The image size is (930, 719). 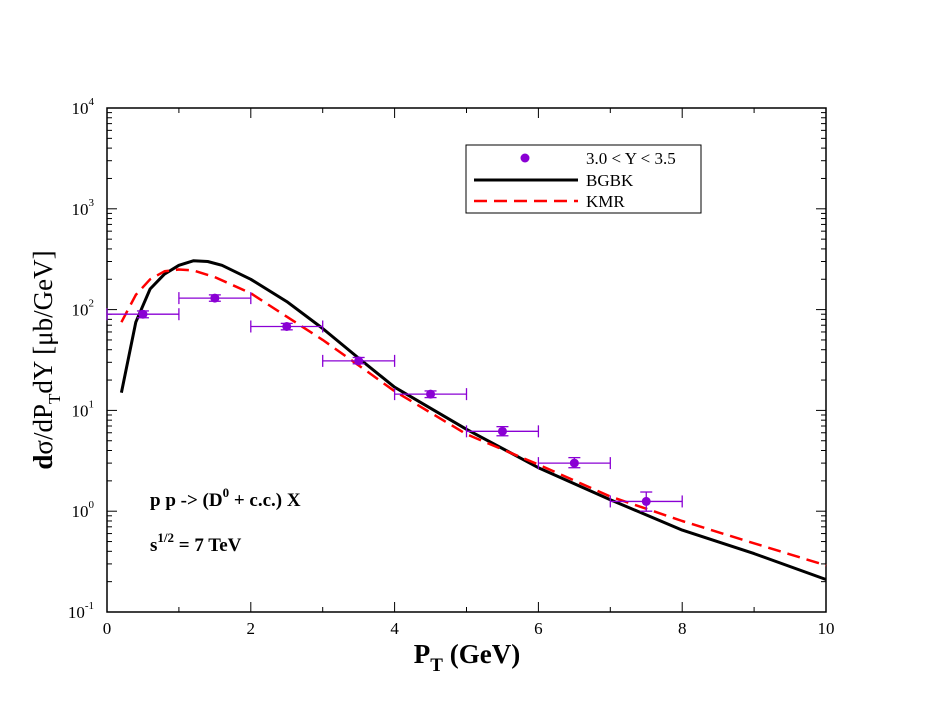 What do you see at coordinates (251, 628) in the screenshot?
I see `x-tick-label: 2` at bounding box center [251, 628].